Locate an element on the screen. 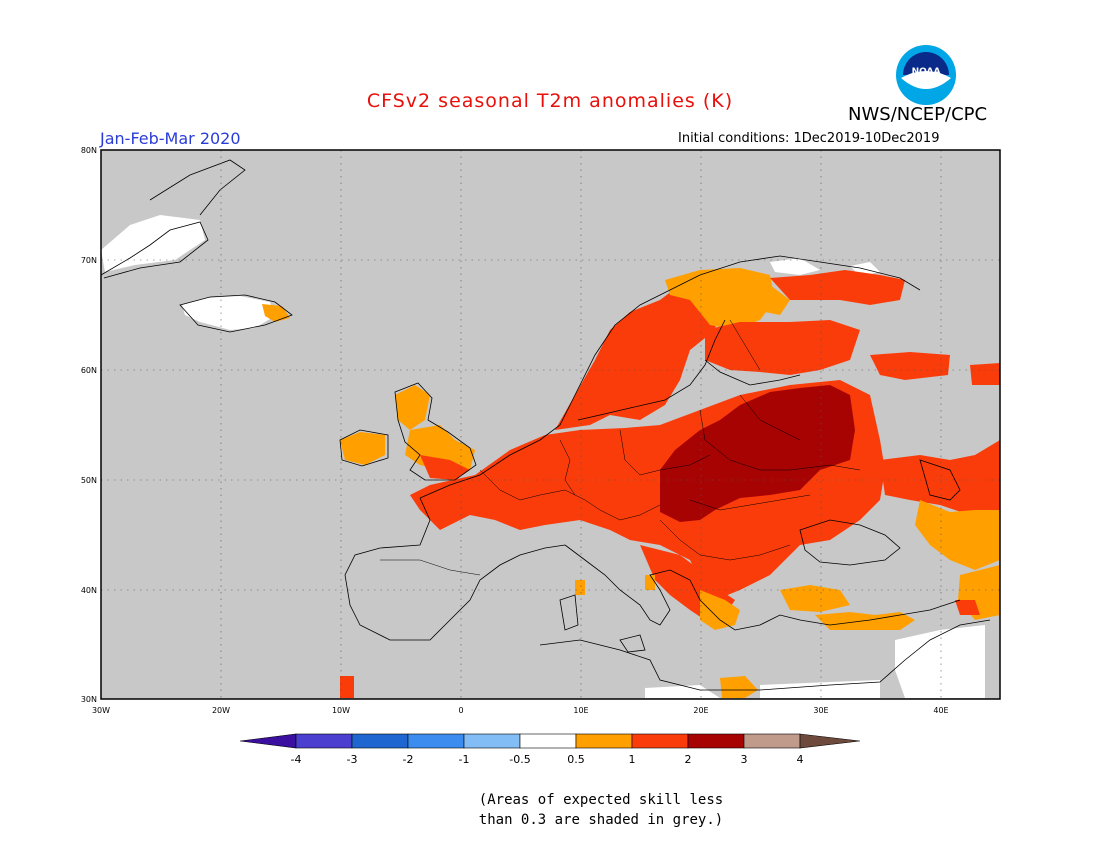 This screenshot has height=850, width=1100. lon-tick-label: 40E is located at coordinates (940, 710).